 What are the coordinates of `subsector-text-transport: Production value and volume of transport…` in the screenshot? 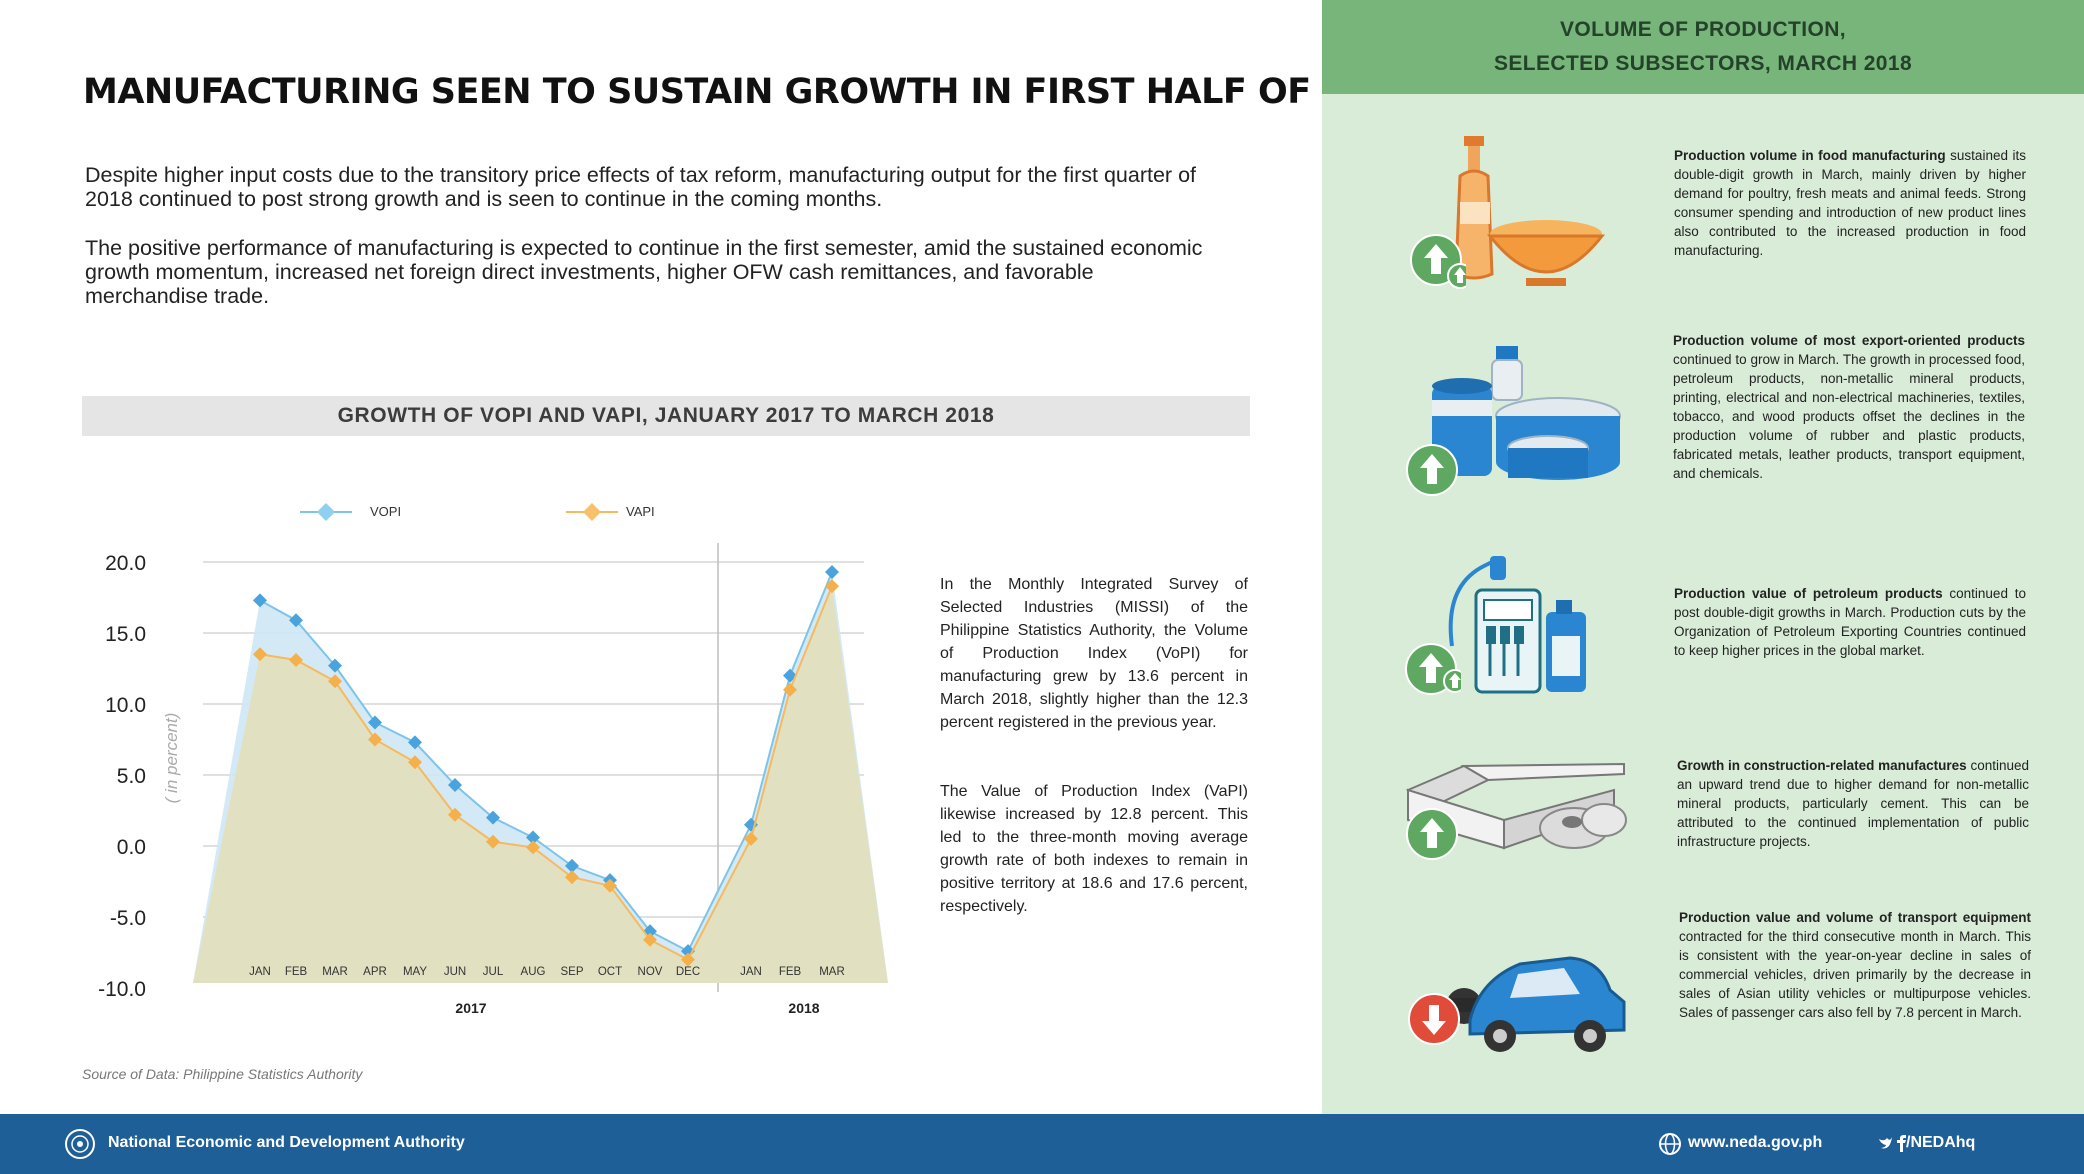 It's located at (1855, 965).